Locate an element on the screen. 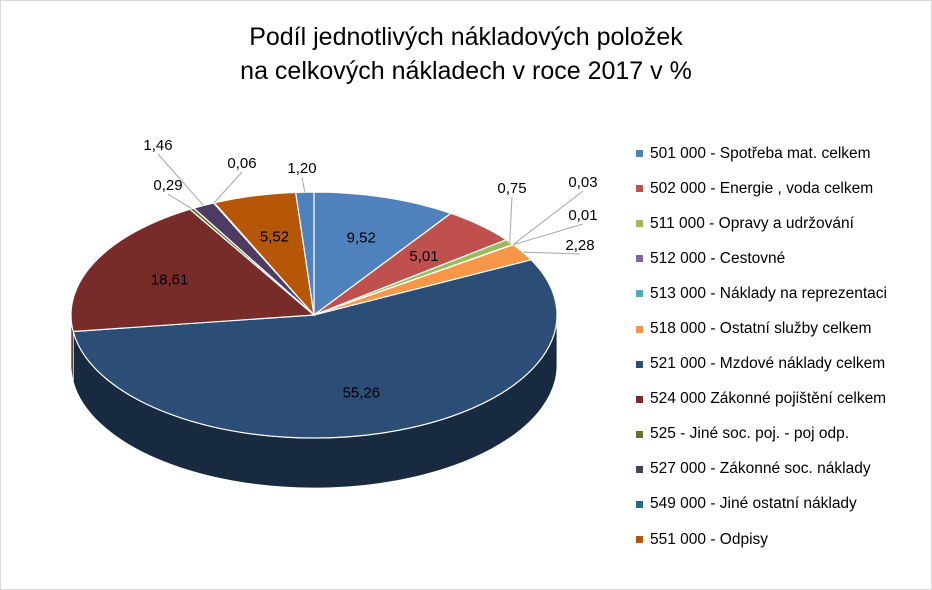 This screenshot has height=590, width=932. data-label: 55,26 is located at coordinates (362, 393).